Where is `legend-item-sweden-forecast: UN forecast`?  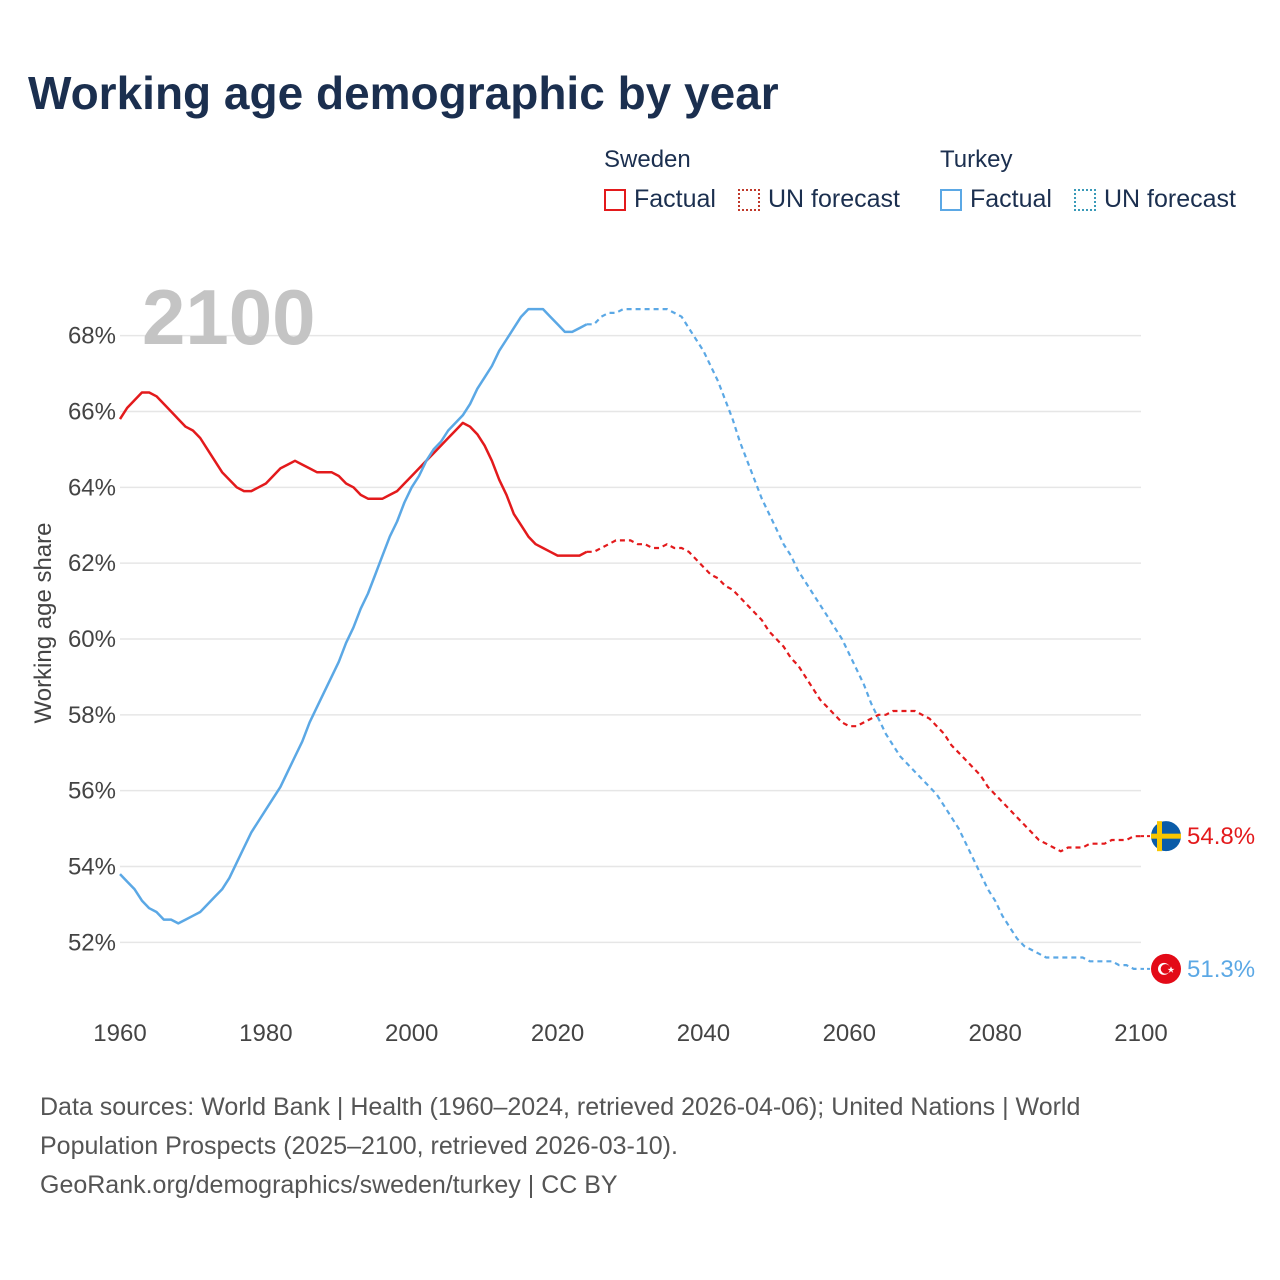 legend-item-sweden-forecast: UN forecast is located at coordinates (819, 199).